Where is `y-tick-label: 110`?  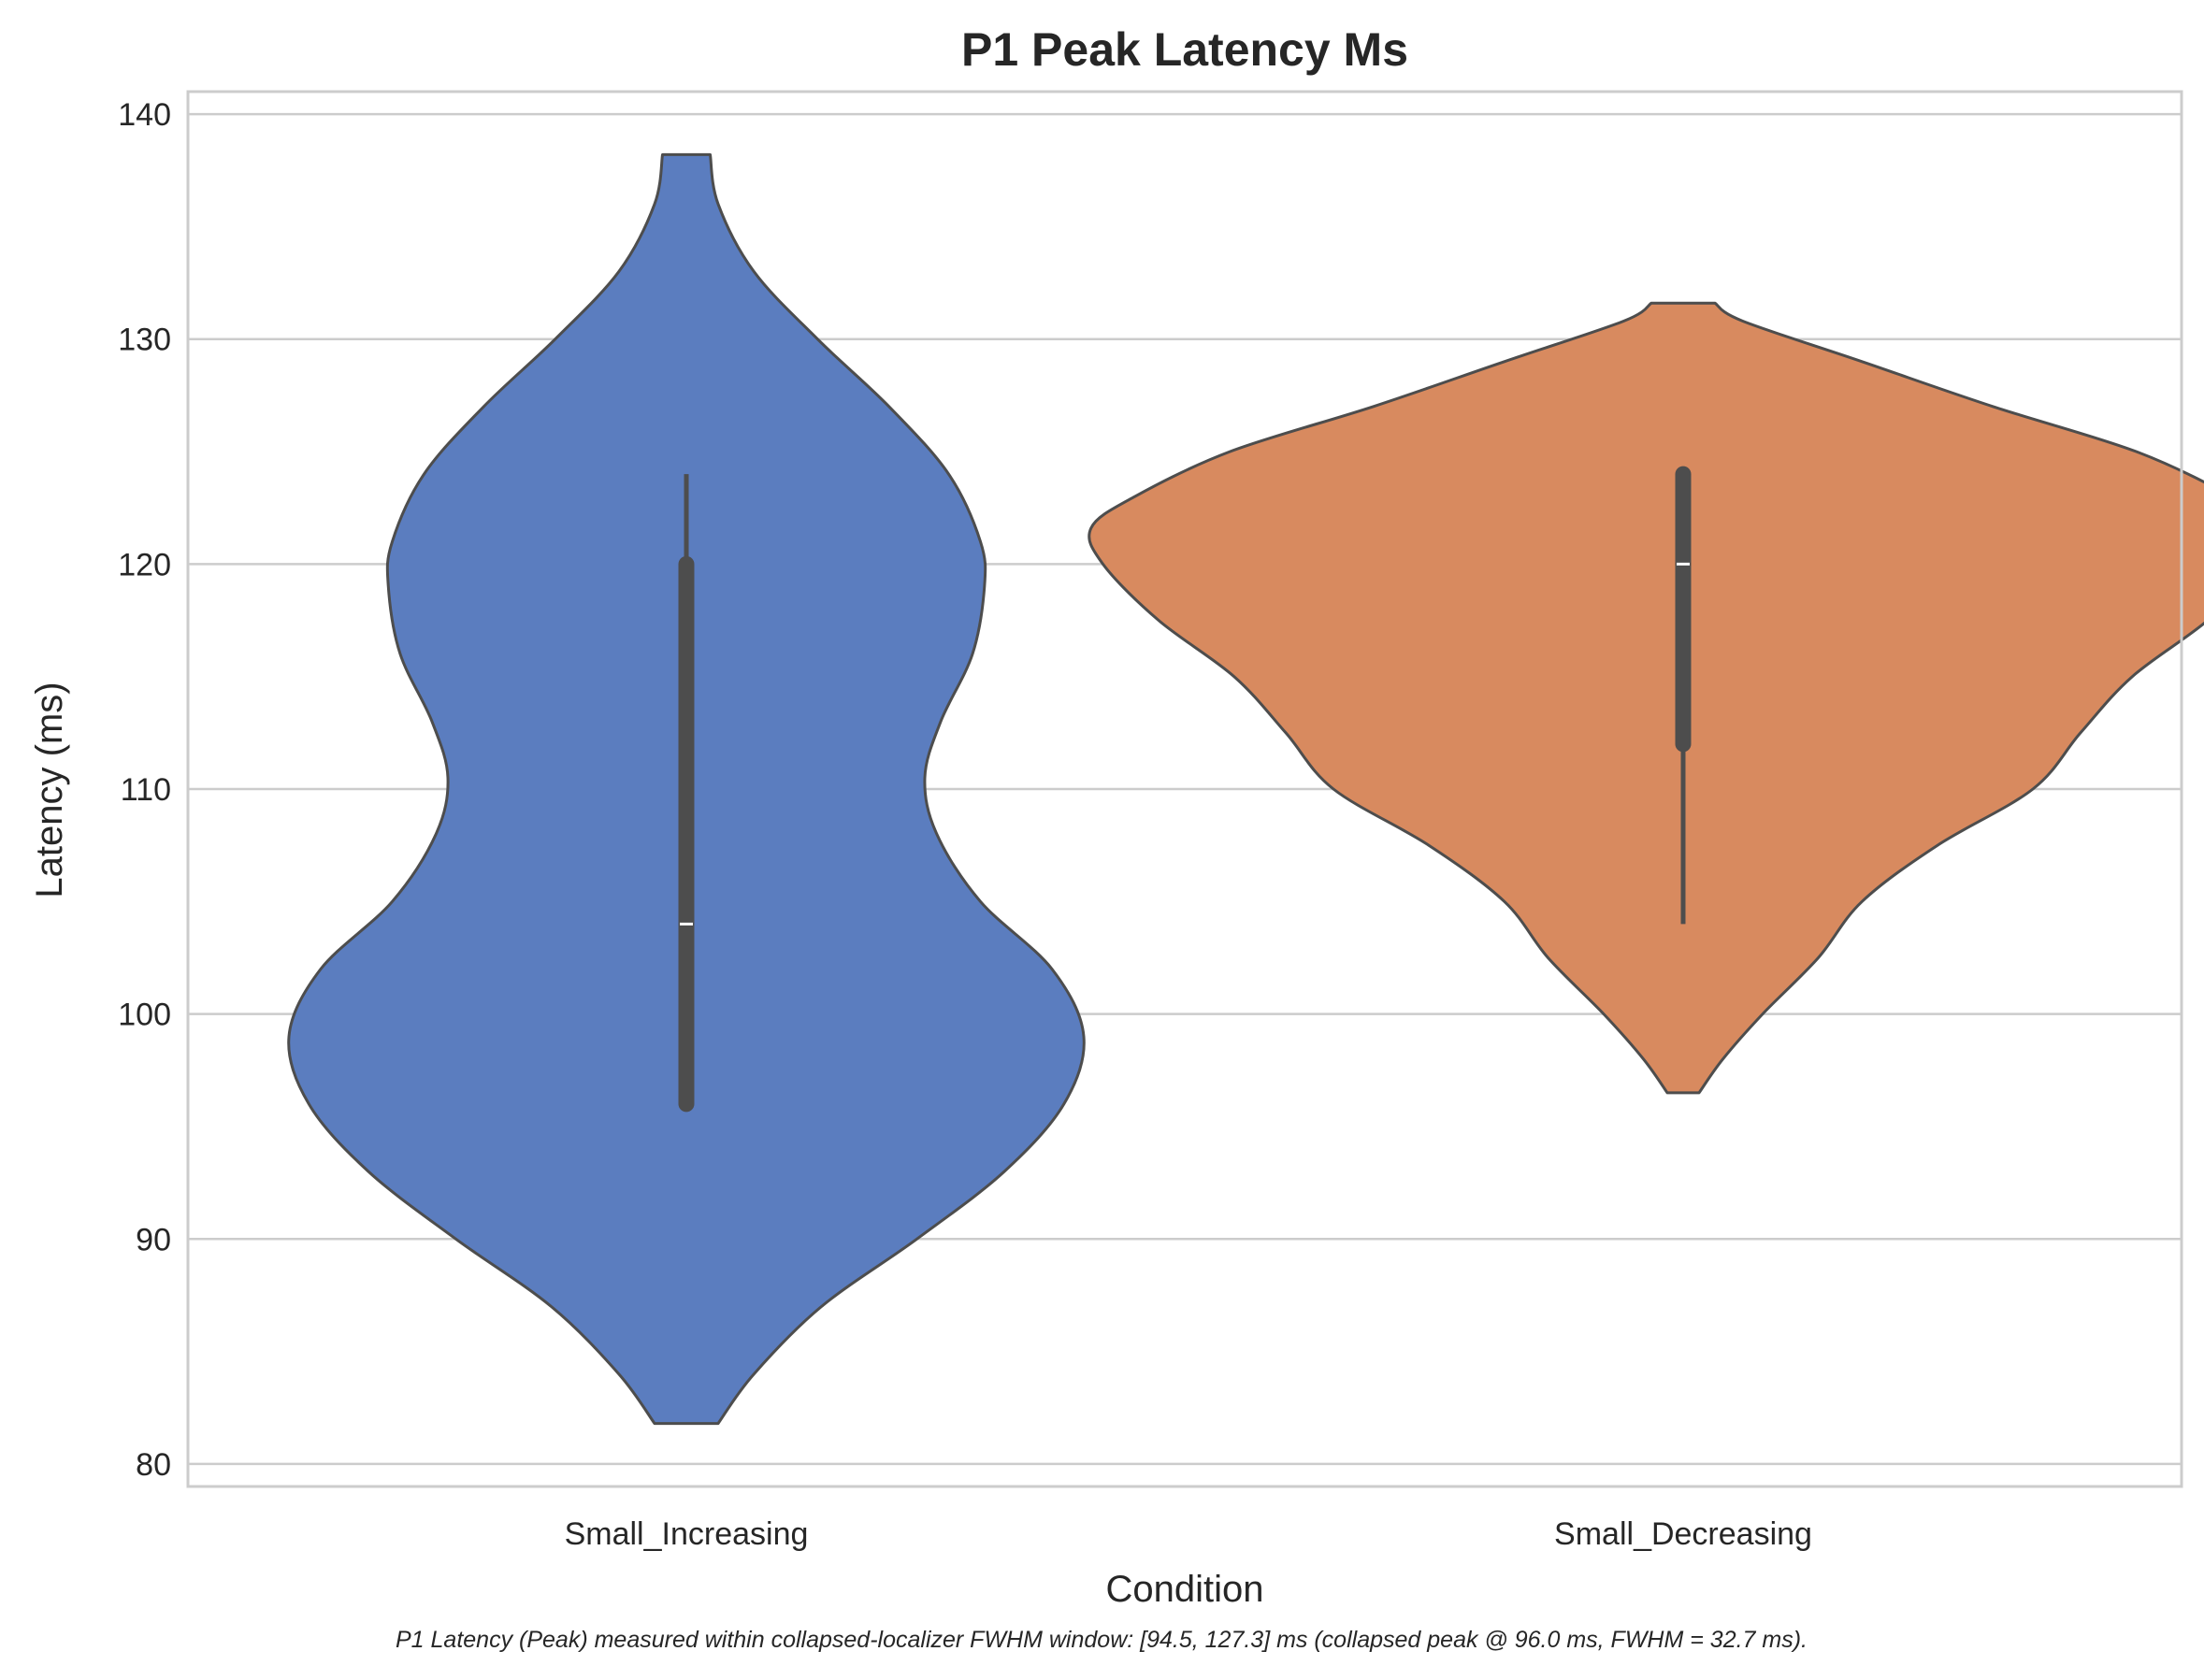
y-tick-label: 110 is located at coordinates (146, 790).